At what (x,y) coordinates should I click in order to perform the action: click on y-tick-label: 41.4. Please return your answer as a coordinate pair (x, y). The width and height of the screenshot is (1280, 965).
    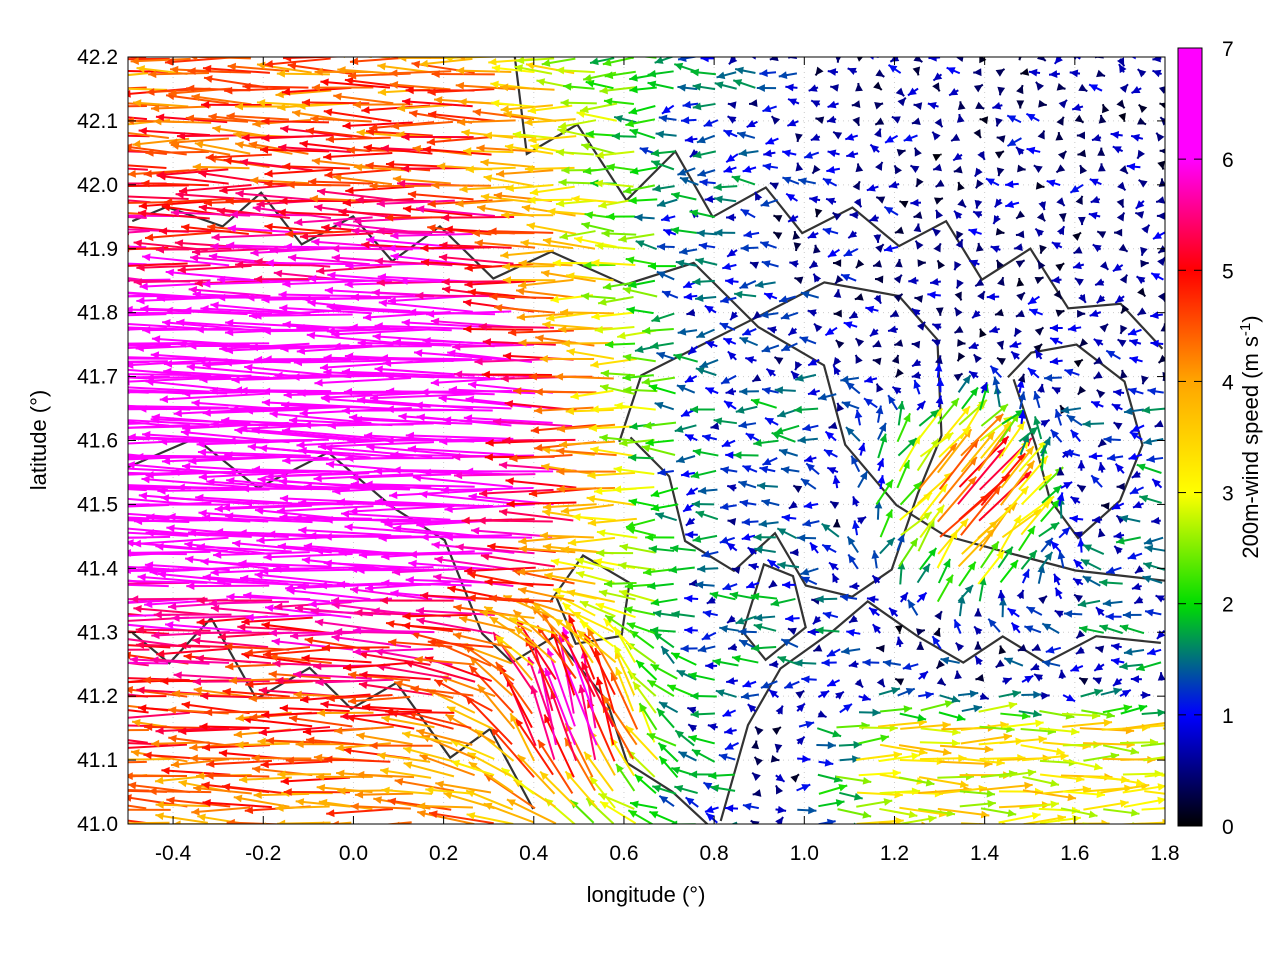
    Looking at the image, I should click on (97, 568).